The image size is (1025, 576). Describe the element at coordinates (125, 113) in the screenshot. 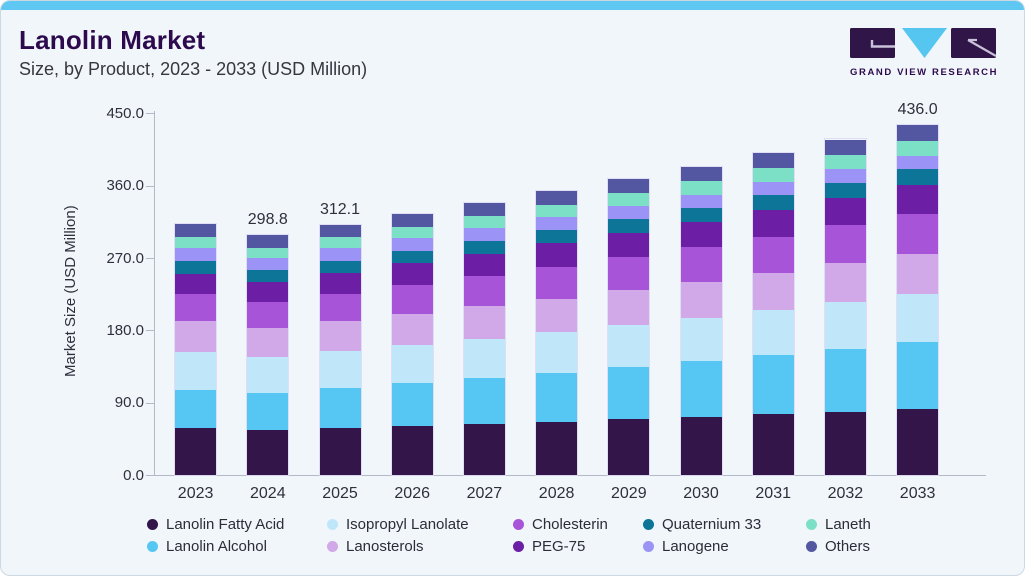

I see `y-tick-label: 450.0` at that location.